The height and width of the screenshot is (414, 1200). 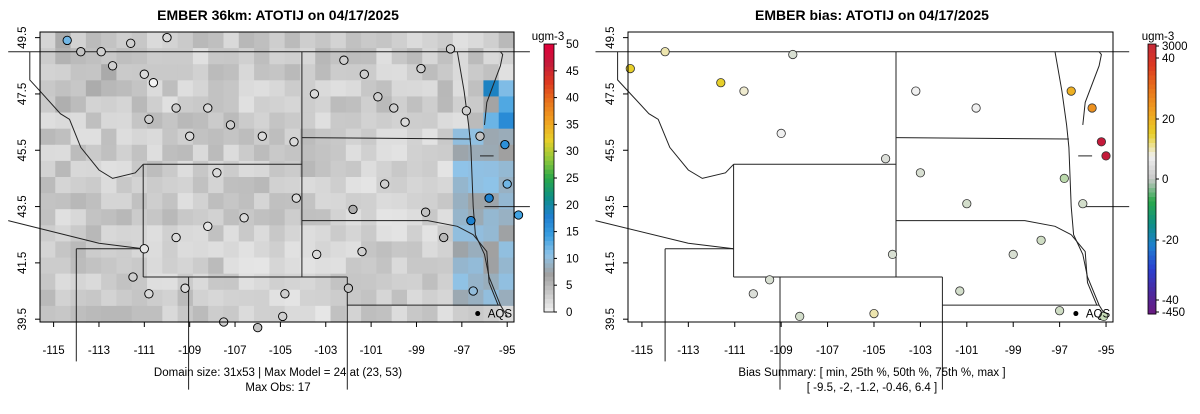 I want to click on x-tick-label: -95, so click(x=507, y=351).